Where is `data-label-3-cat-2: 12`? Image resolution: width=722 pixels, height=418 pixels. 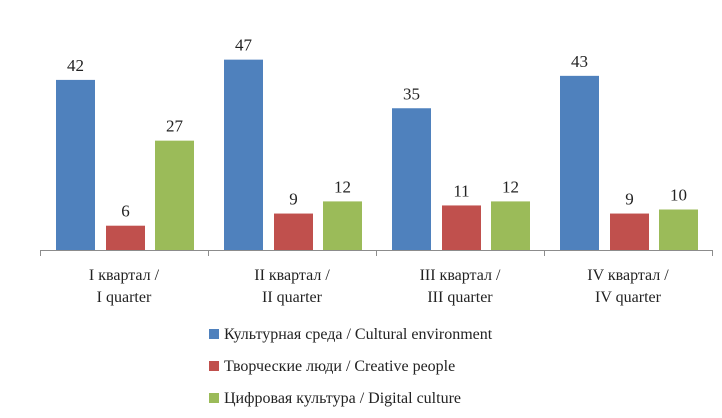
data-label-3-cat-2: 12 is located at coordinates (342, 186).